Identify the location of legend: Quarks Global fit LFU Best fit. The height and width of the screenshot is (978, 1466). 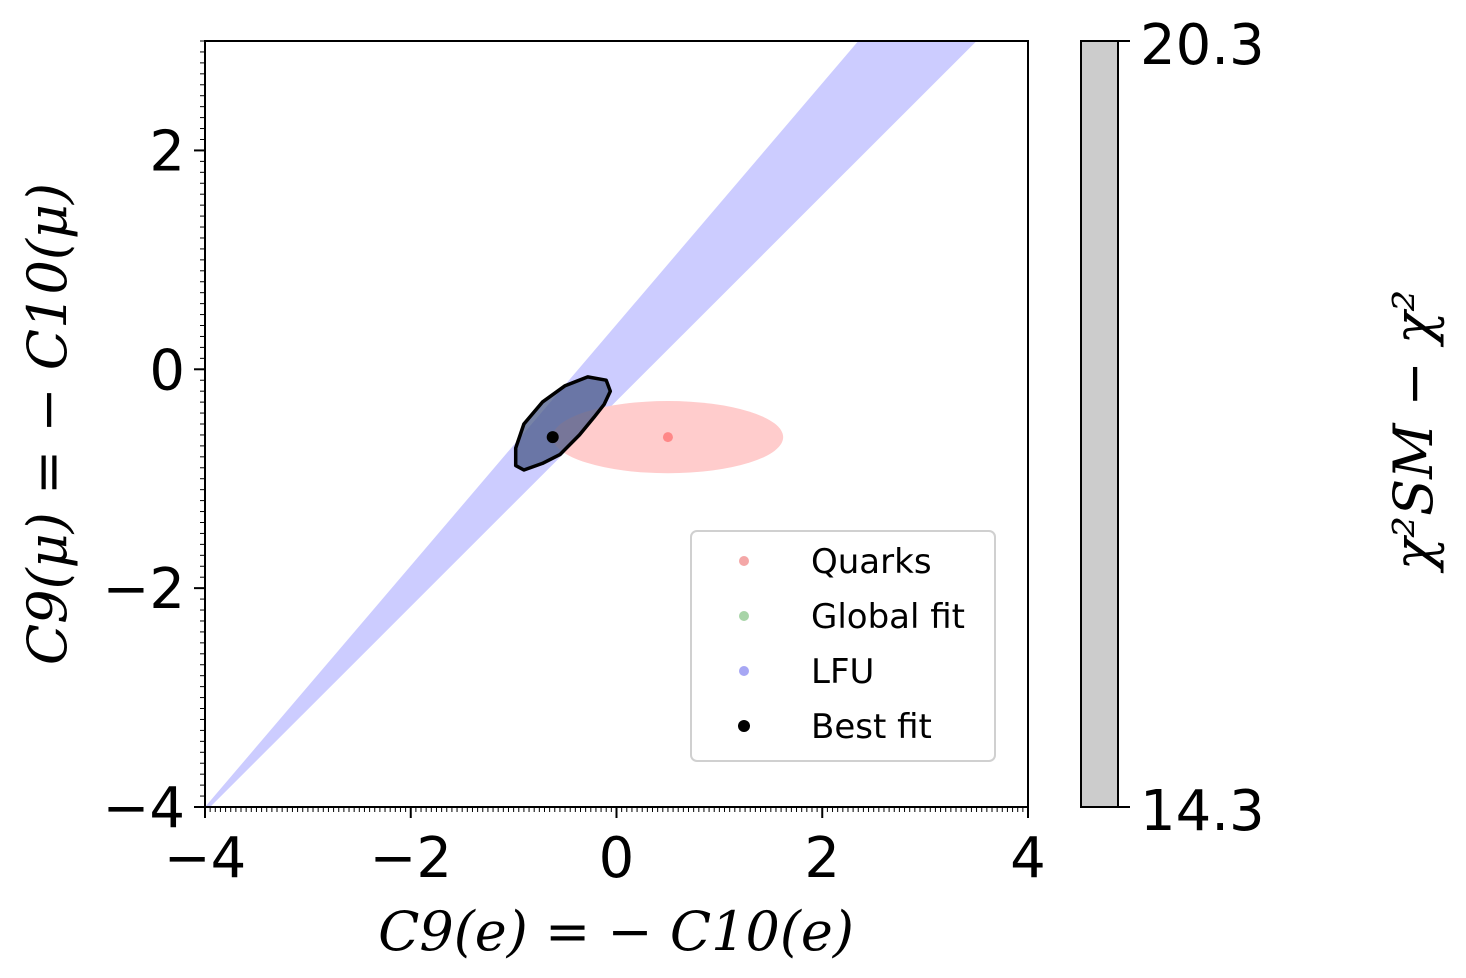
(843, 646).